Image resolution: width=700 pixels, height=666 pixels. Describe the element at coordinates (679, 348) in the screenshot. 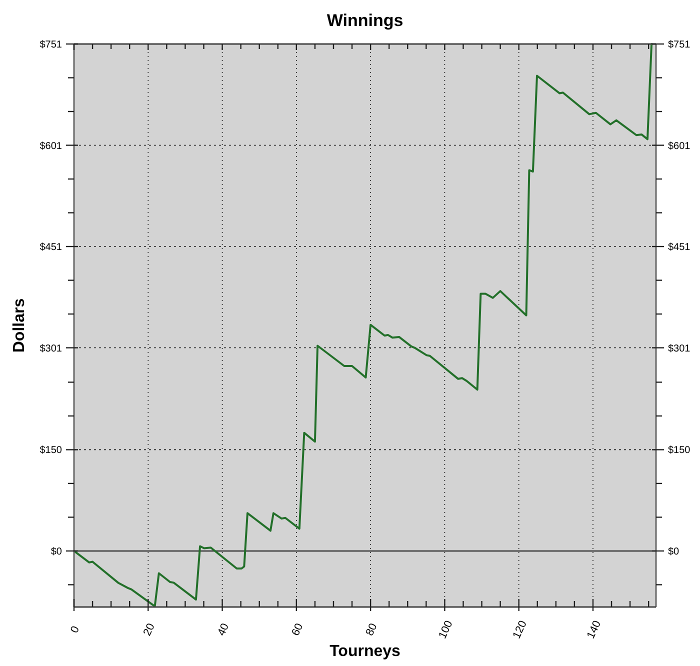

I see `y2-tick-label: $301` at that location.